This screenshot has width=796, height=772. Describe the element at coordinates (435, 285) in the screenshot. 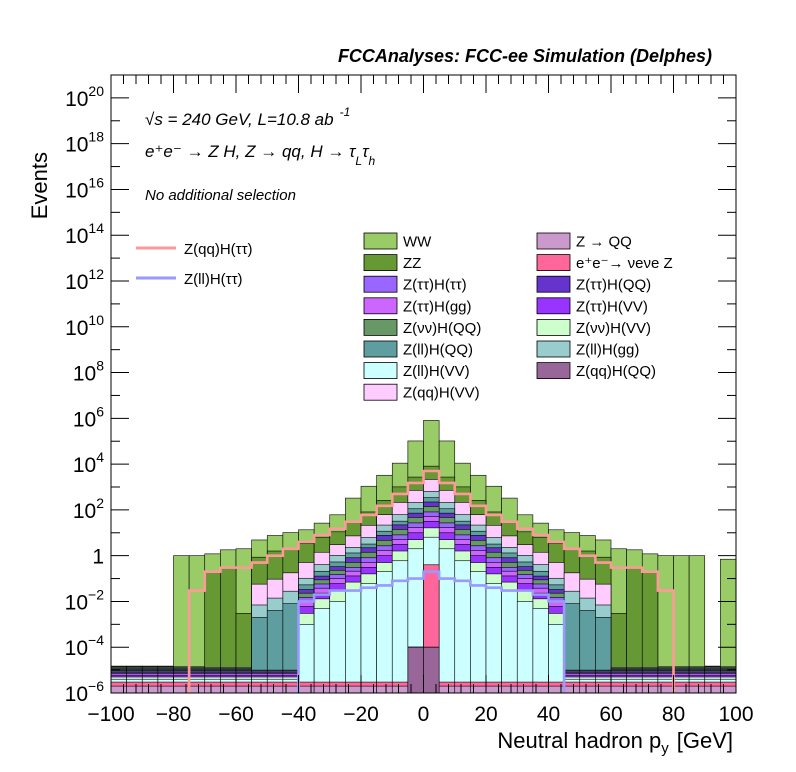

I see `legend-label: Z(ττ)H(ττ)` at that location.